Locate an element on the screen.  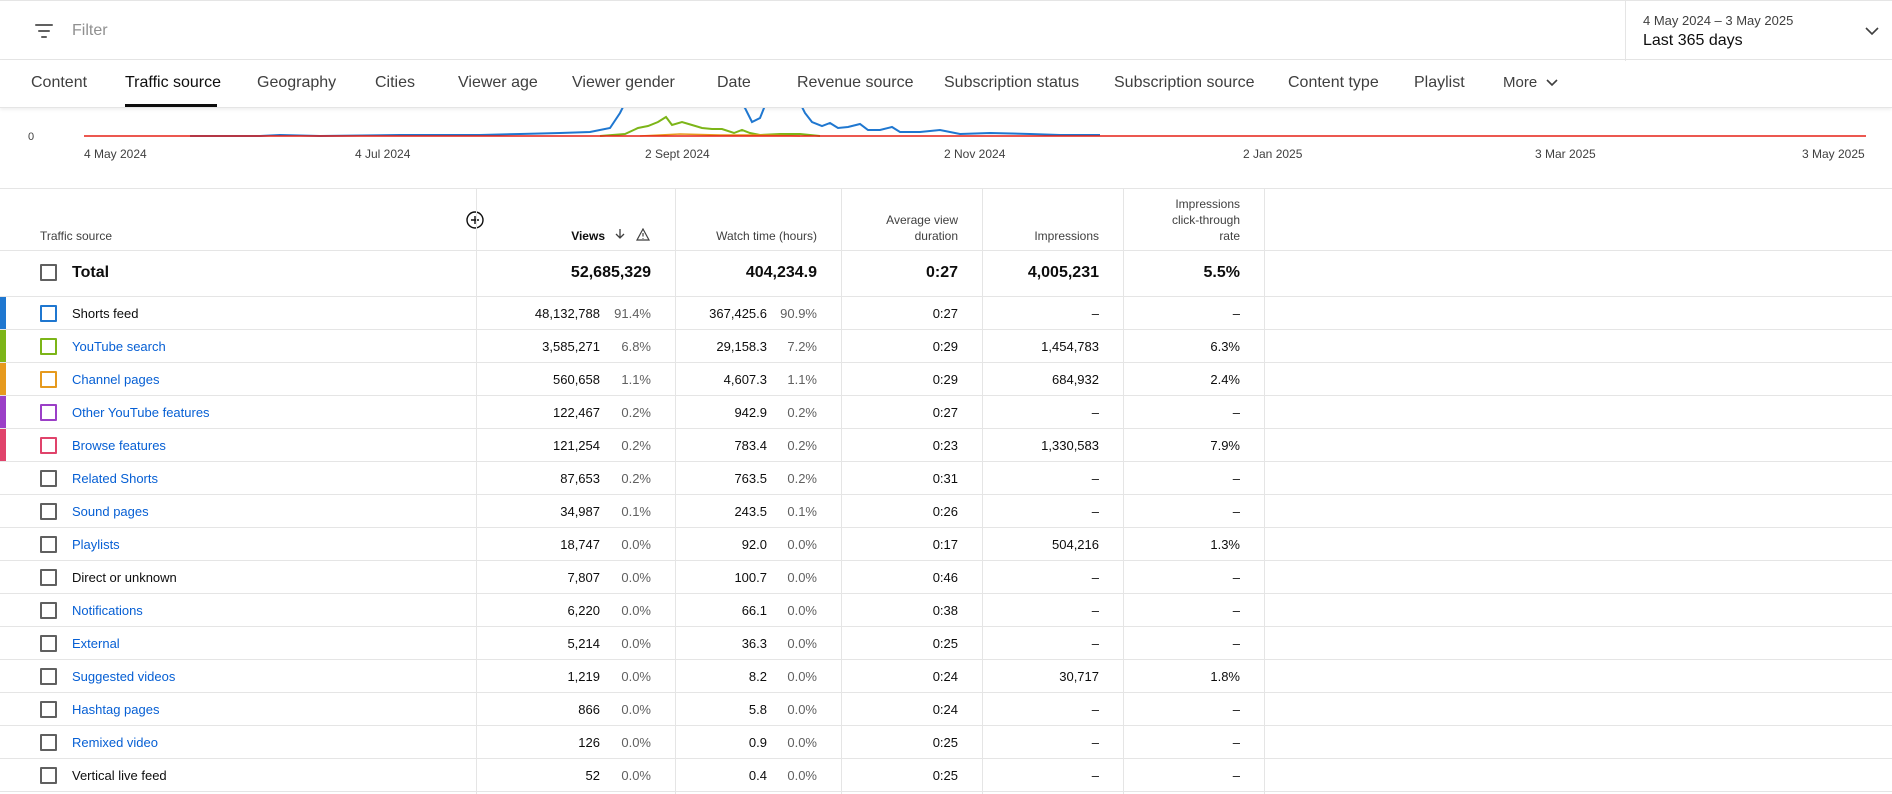
chart-plot is located at coordinates (975, 123).